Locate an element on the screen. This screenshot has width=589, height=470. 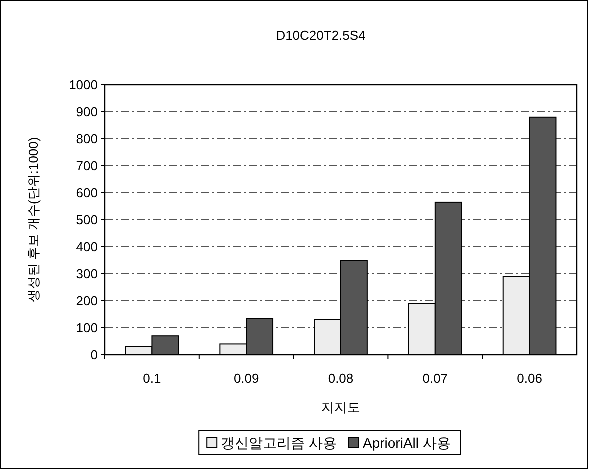
x-tick-label: 0.09 is located at coordinates (247, 378).